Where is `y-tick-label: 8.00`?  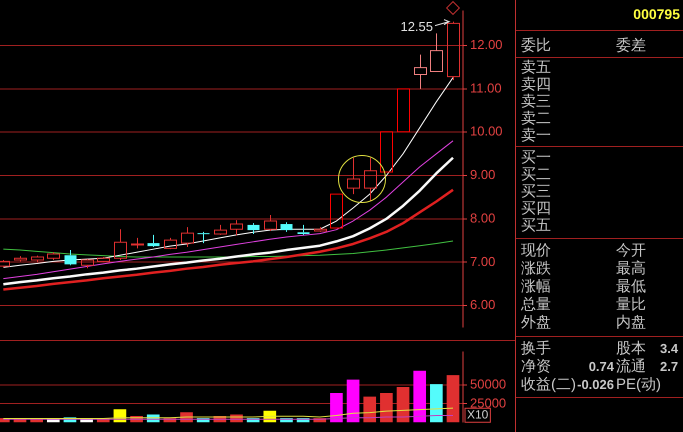 y-tick-label: 8.00 is located at coordinates (483, 218).